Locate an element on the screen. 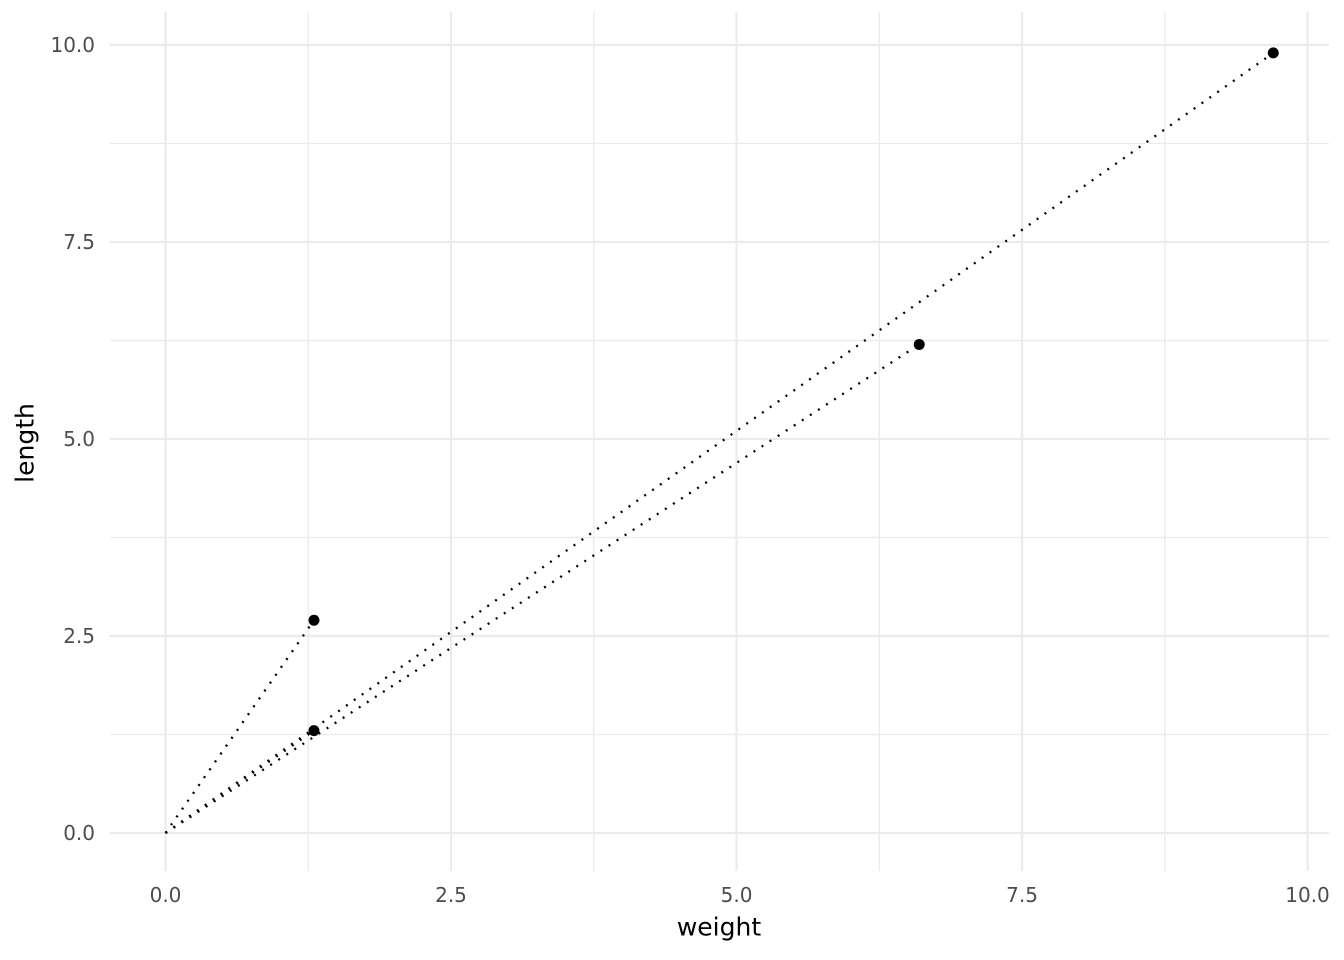  y-tick-label: 5.0 is located at coordinates (79, 439).